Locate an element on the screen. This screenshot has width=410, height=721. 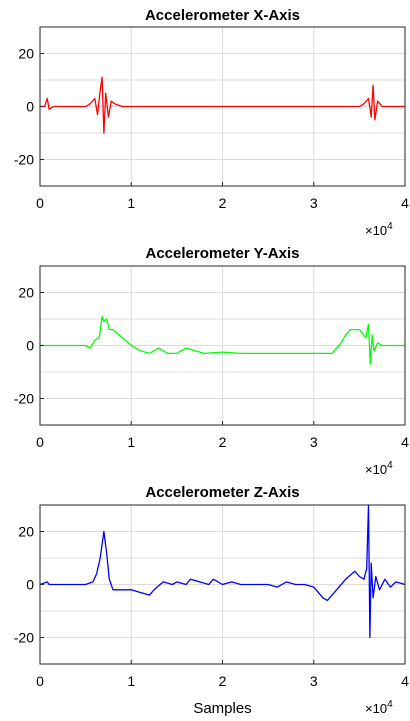
chart-title: Accelerometer Y-Axis is located at coordinates (223, 253).